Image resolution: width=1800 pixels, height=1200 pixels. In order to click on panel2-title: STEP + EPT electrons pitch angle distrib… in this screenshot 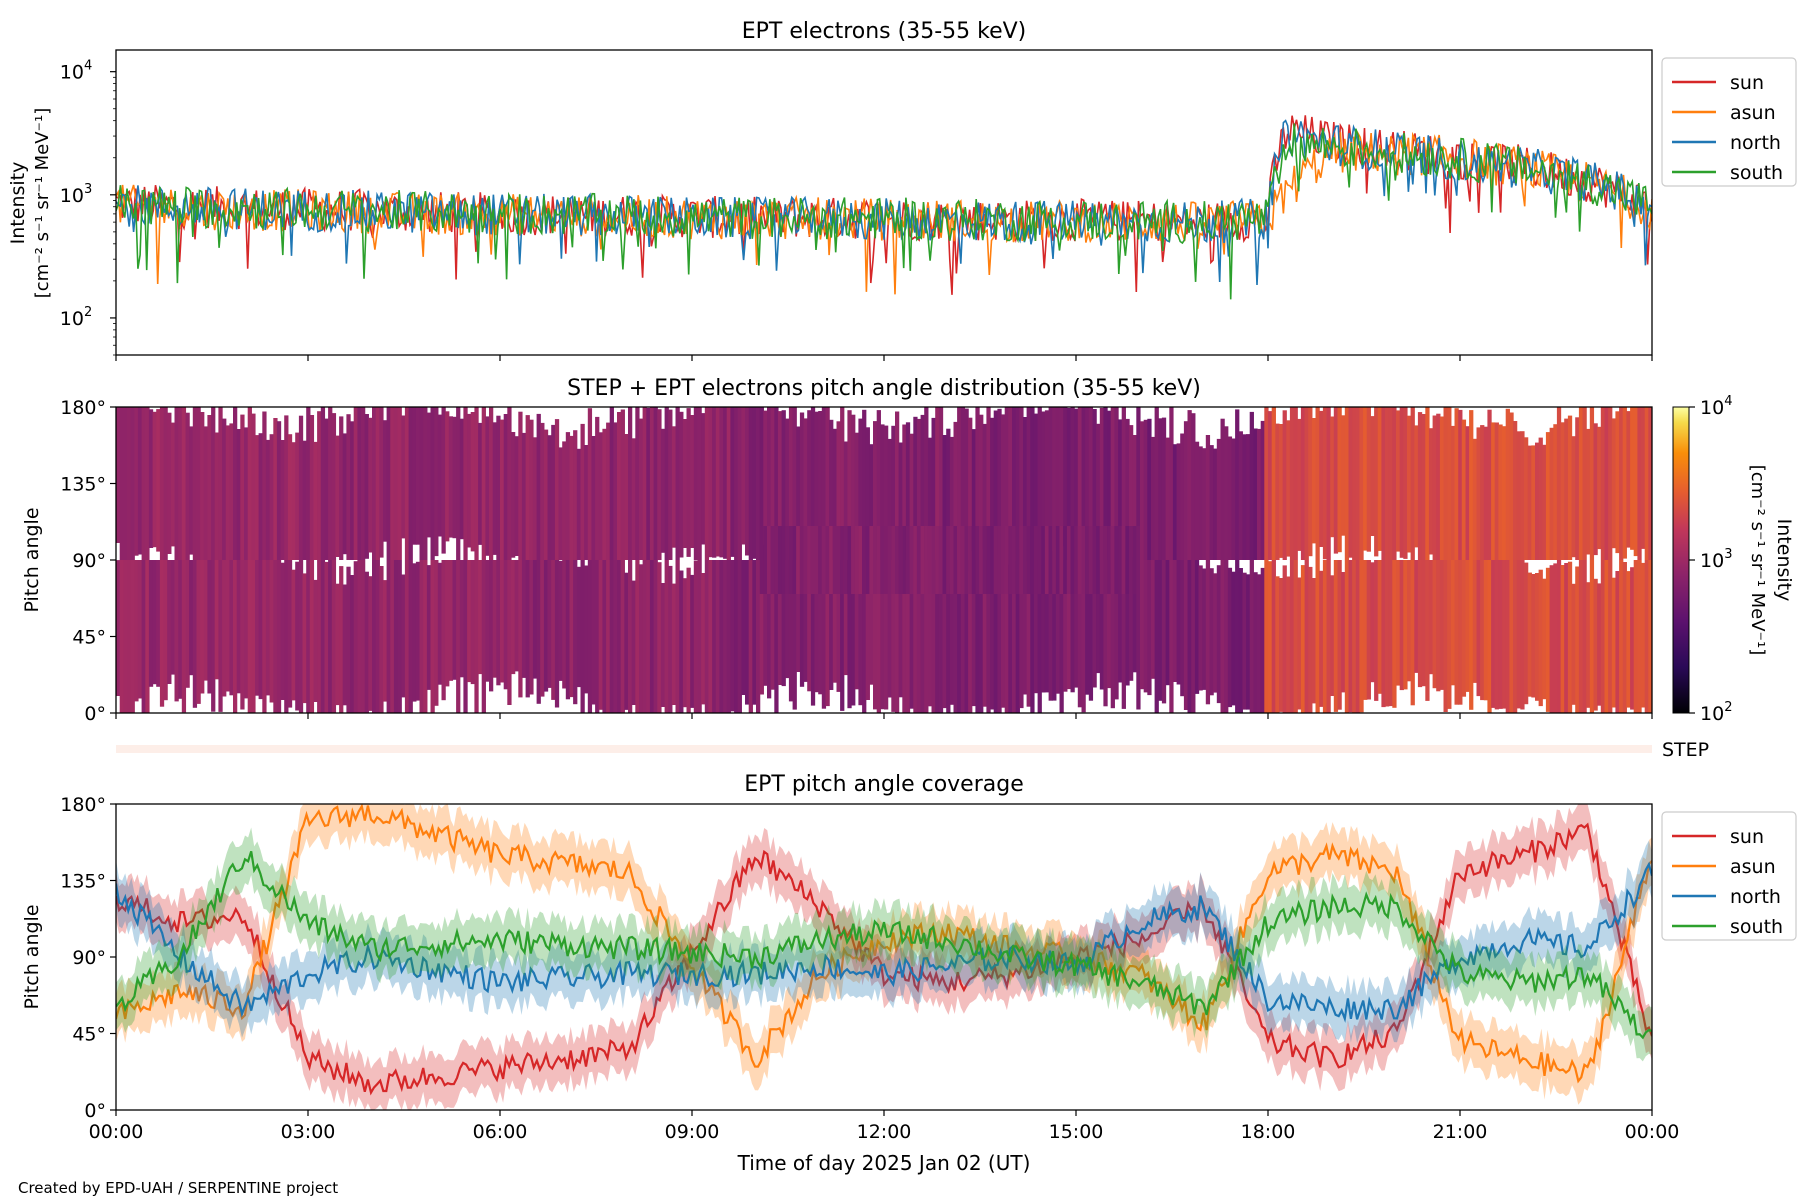, I will do `click(884, 388)`.